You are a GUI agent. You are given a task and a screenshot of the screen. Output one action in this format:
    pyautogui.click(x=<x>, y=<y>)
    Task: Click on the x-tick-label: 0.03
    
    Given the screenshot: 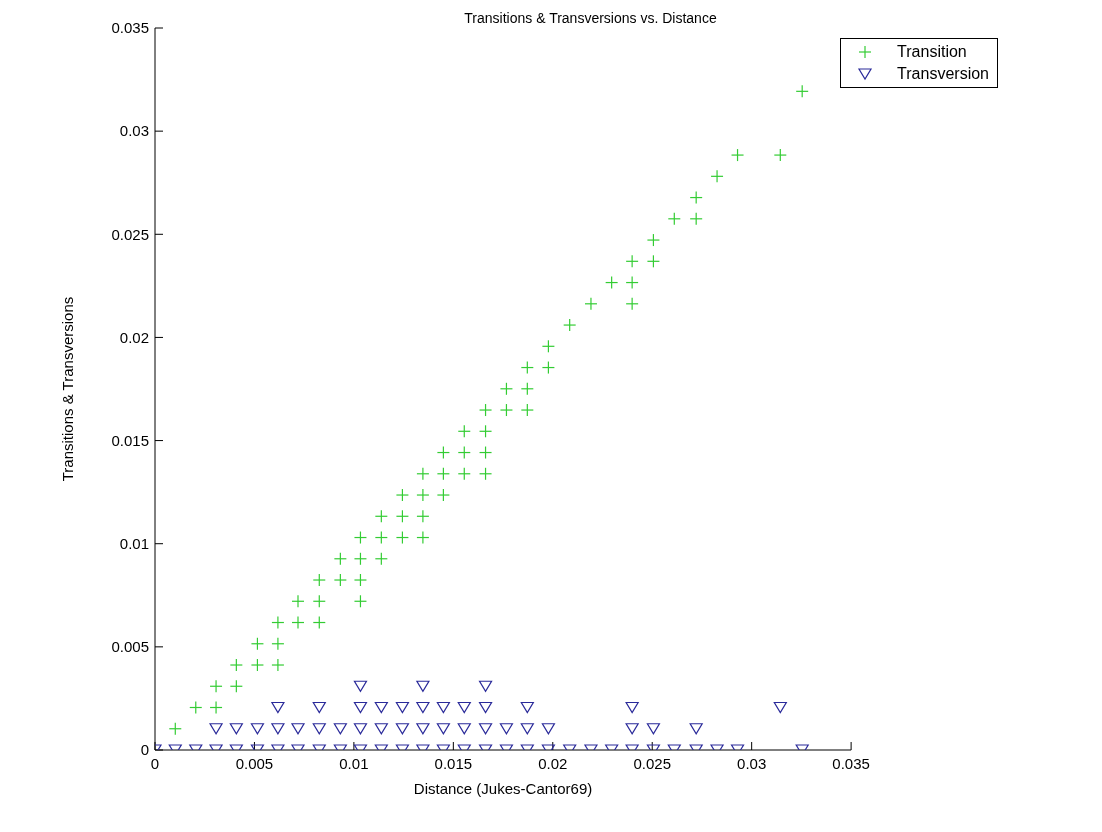 What is the action you would take?
    pyautogui.click(x=752, y=763)
    